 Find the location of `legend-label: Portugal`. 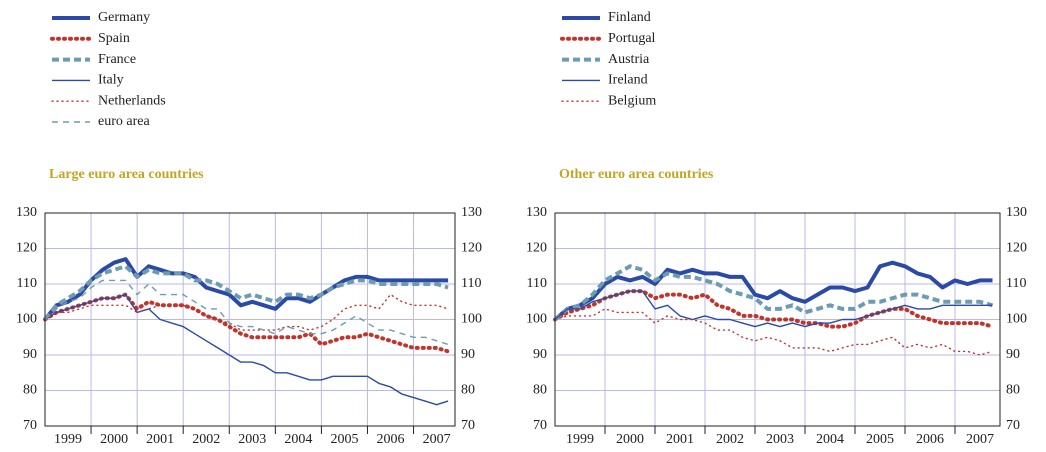

legend-label: Portugal is located at coordinates (632, 38).